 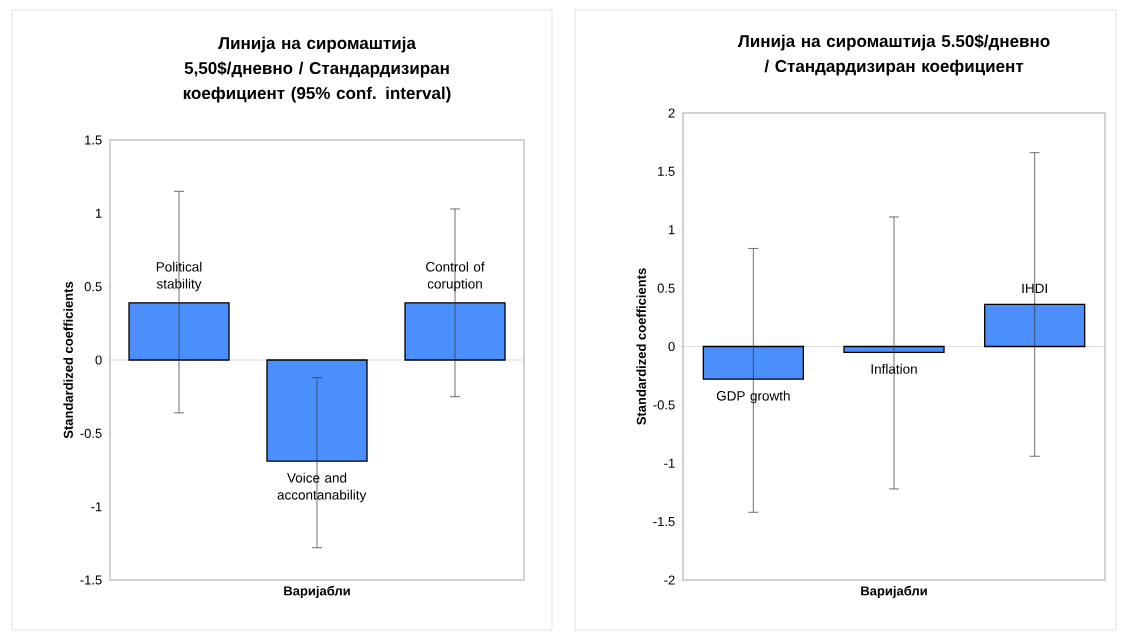 What do you see at coordinates (322, 487) in the screenshot?
I see `x-tick-label: Voice and accontanability` at bounding box center [322, 487].